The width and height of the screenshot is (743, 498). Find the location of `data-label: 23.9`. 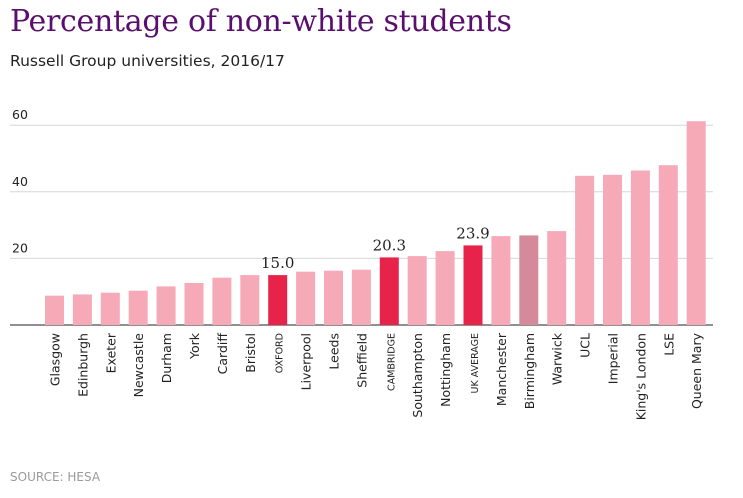

data-label: 23.9 is located at coordinates (472, 233).